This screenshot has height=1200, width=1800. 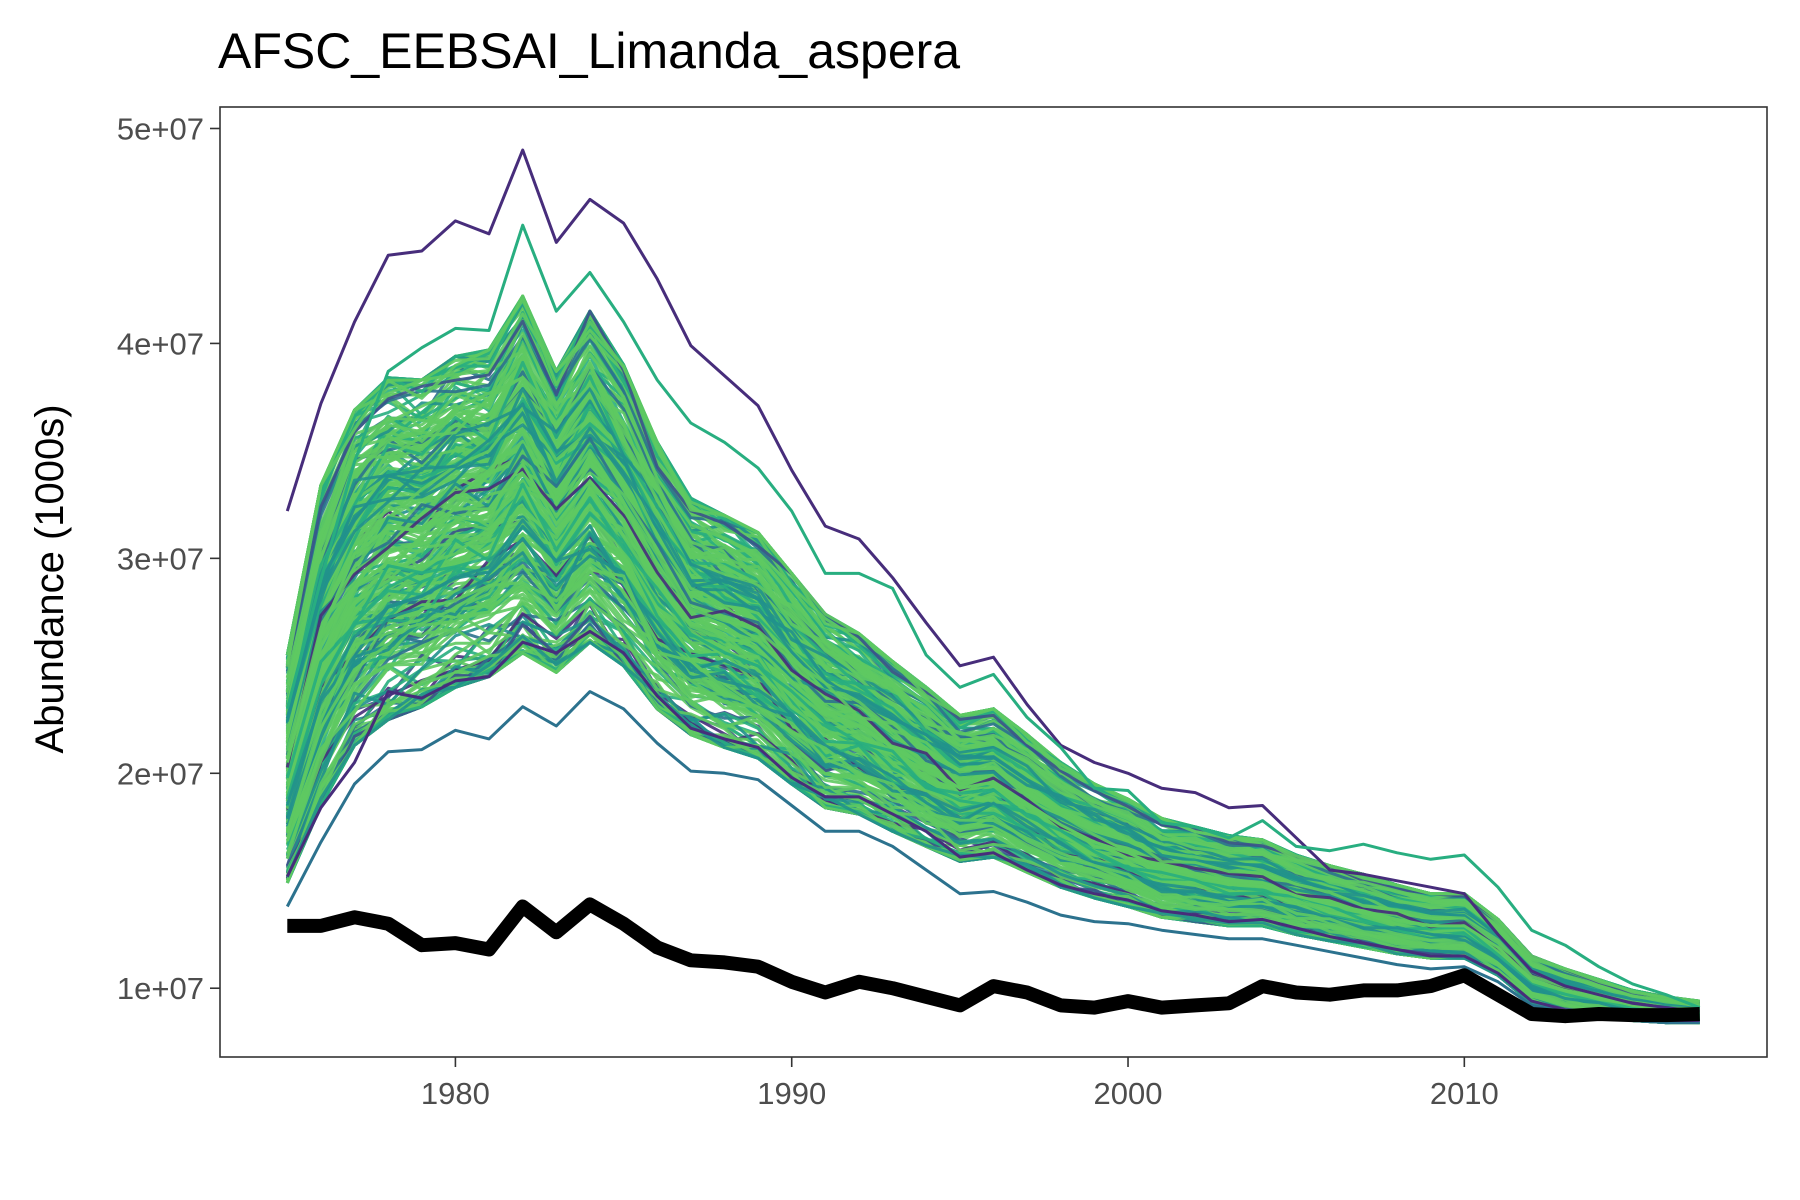 I want to click on x-tick-label: 2000, so click(x=1128, y=1093).